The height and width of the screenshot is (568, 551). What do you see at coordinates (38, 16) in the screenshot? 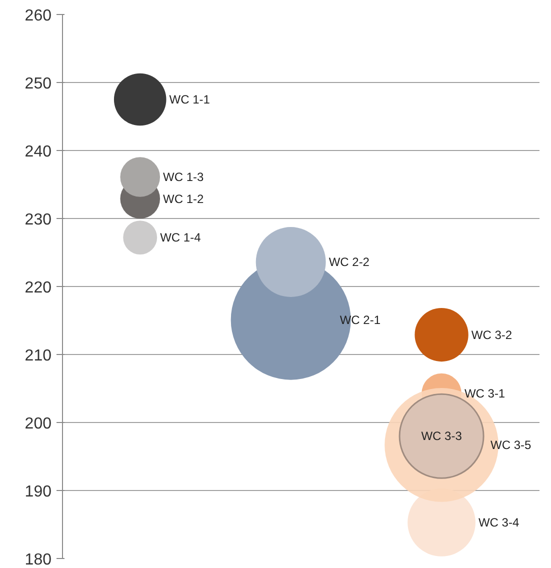
I see `y-tick-label: 260` at bounding box center [38, 16].